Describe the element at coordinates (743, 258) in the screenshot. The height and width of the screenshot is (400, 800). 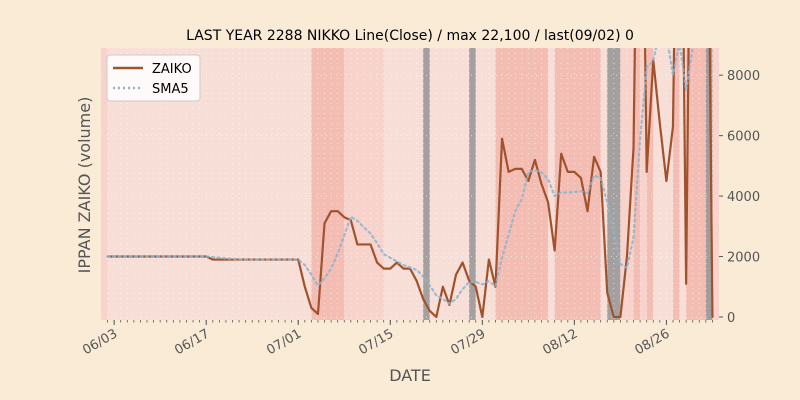
I see `y-tick-label-1: 2000` at that location.